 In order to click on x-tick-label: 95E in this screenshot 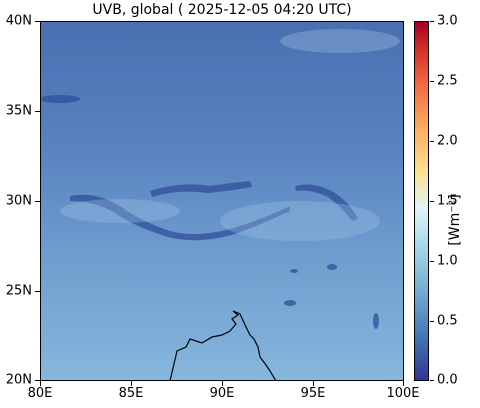, I will do `click(313, 393)`.